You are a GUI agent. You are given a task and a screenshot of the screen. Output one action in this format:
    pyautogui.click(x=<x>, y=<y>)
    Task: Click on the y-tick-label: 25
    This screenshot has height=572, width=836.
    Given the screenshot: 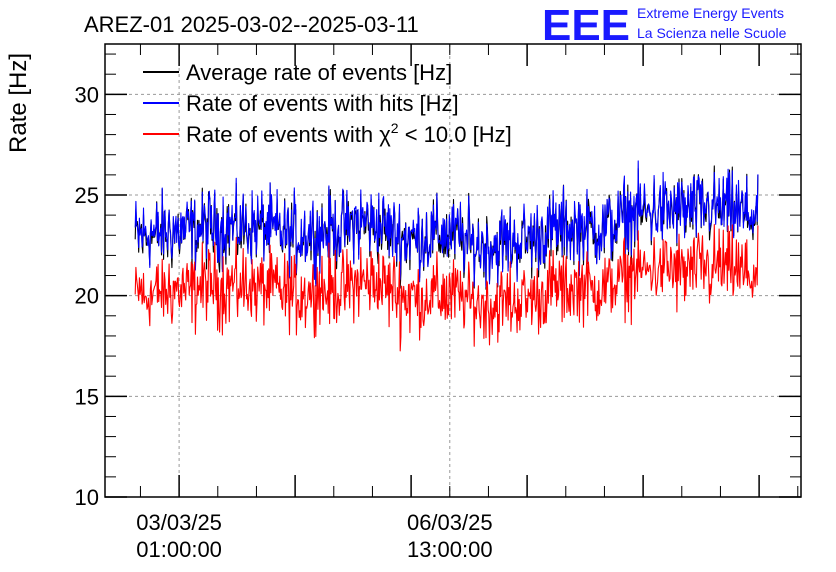 What is the action you would take?
    pyautogui.click(x=87, y=195)
    